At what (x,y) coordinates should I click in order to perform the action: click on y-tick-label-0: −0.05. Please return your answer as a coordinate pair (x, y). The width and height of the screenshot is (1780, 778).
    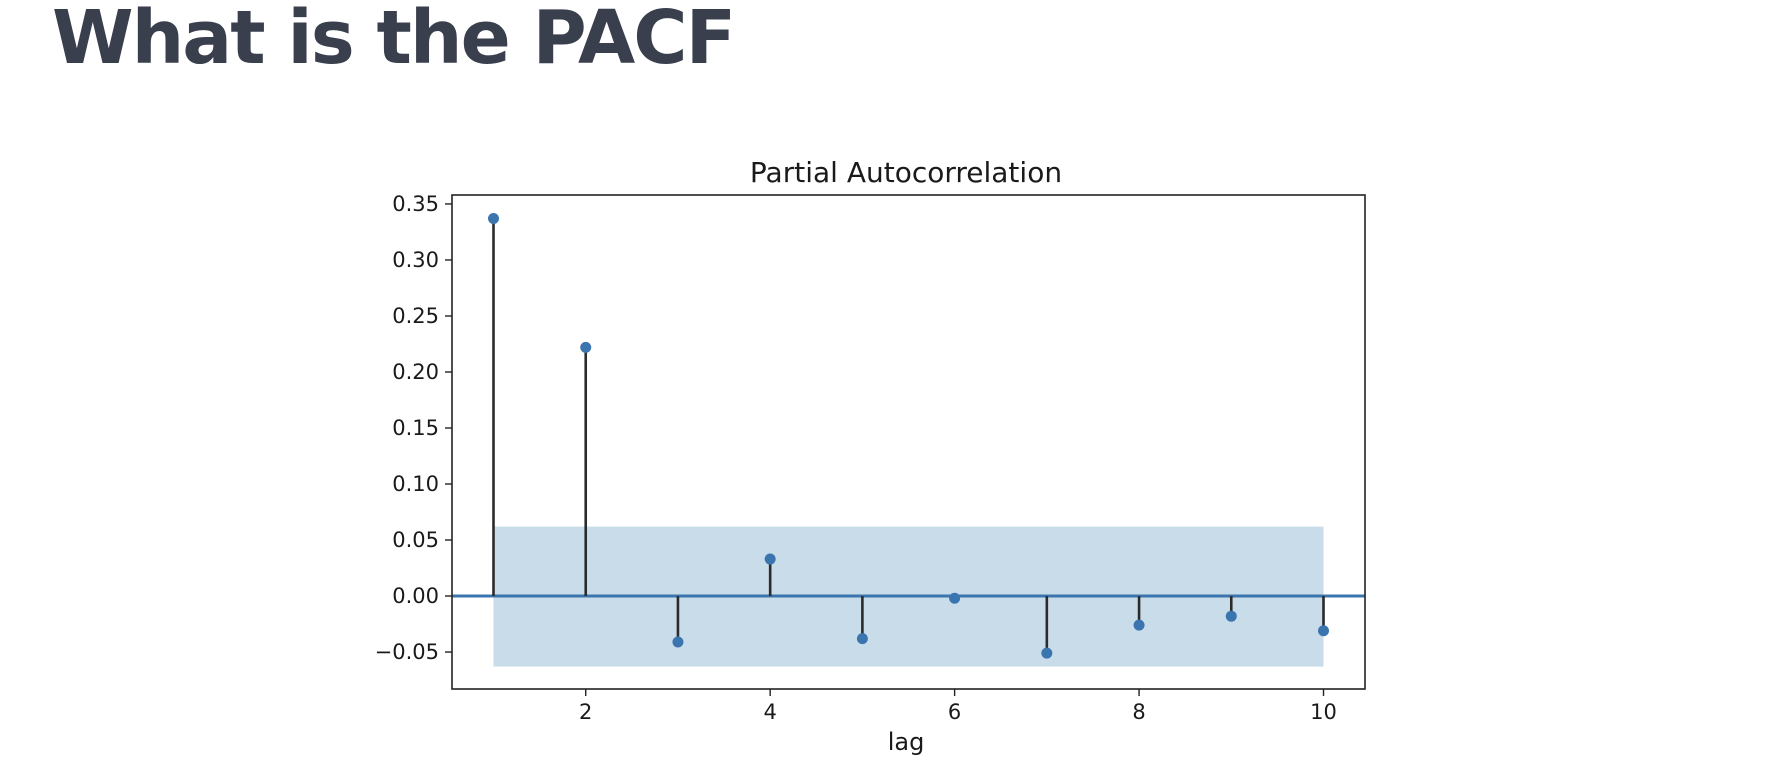
    Looking at the image, I should click on (407, 652).